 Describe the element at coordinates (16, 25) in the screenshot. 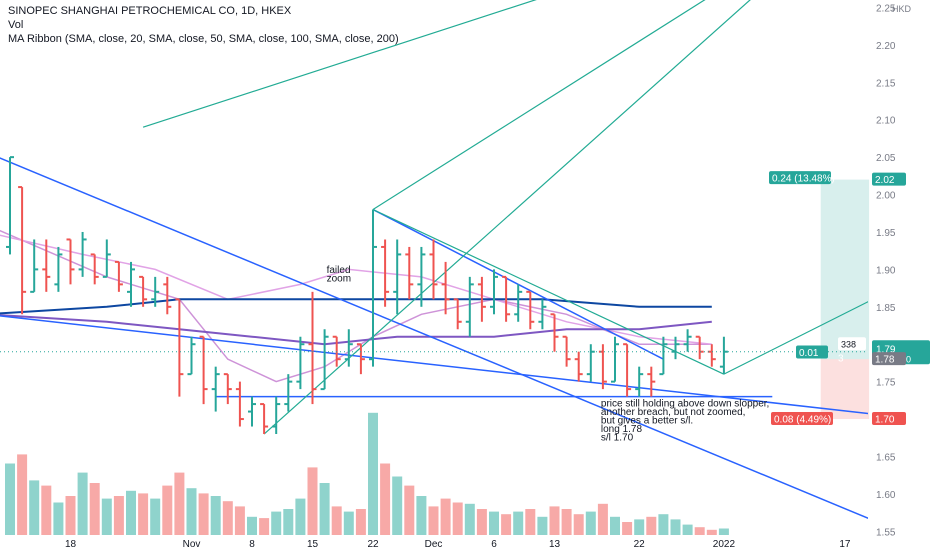

I see `legend-vol: Vol` at that location.